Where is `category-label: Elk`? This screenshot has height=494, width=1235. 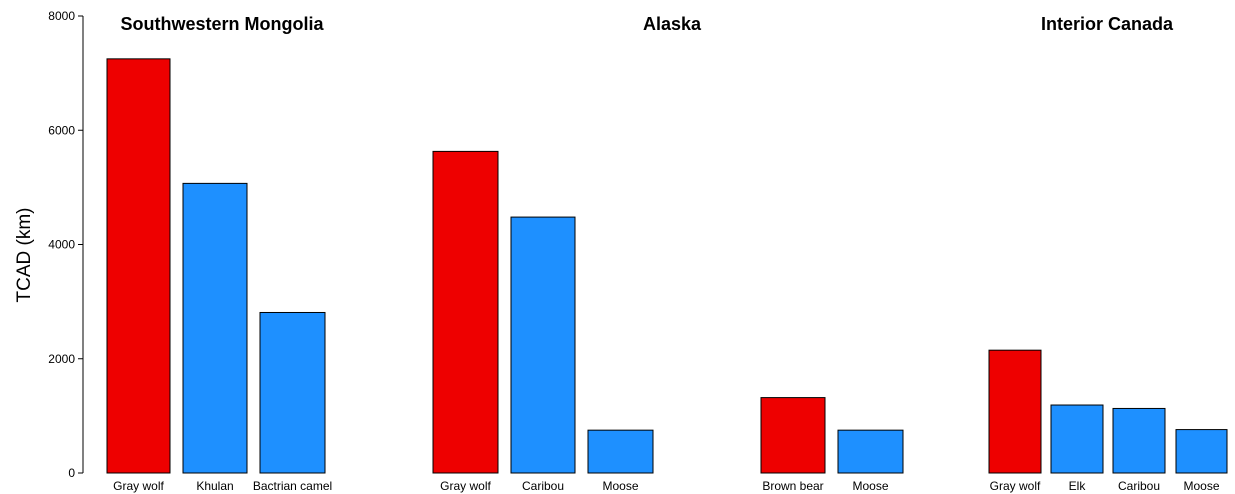 category-label: Elk is located at coordinates (1078, 486).